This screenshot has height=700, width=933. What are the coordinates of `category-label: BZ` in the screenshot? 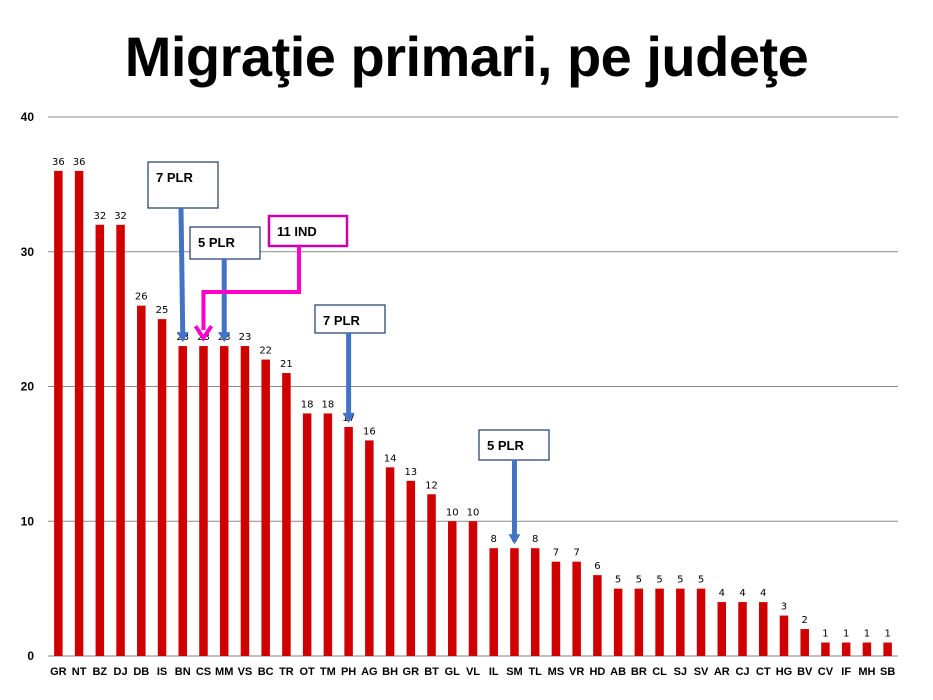 It's located at (99, 672).